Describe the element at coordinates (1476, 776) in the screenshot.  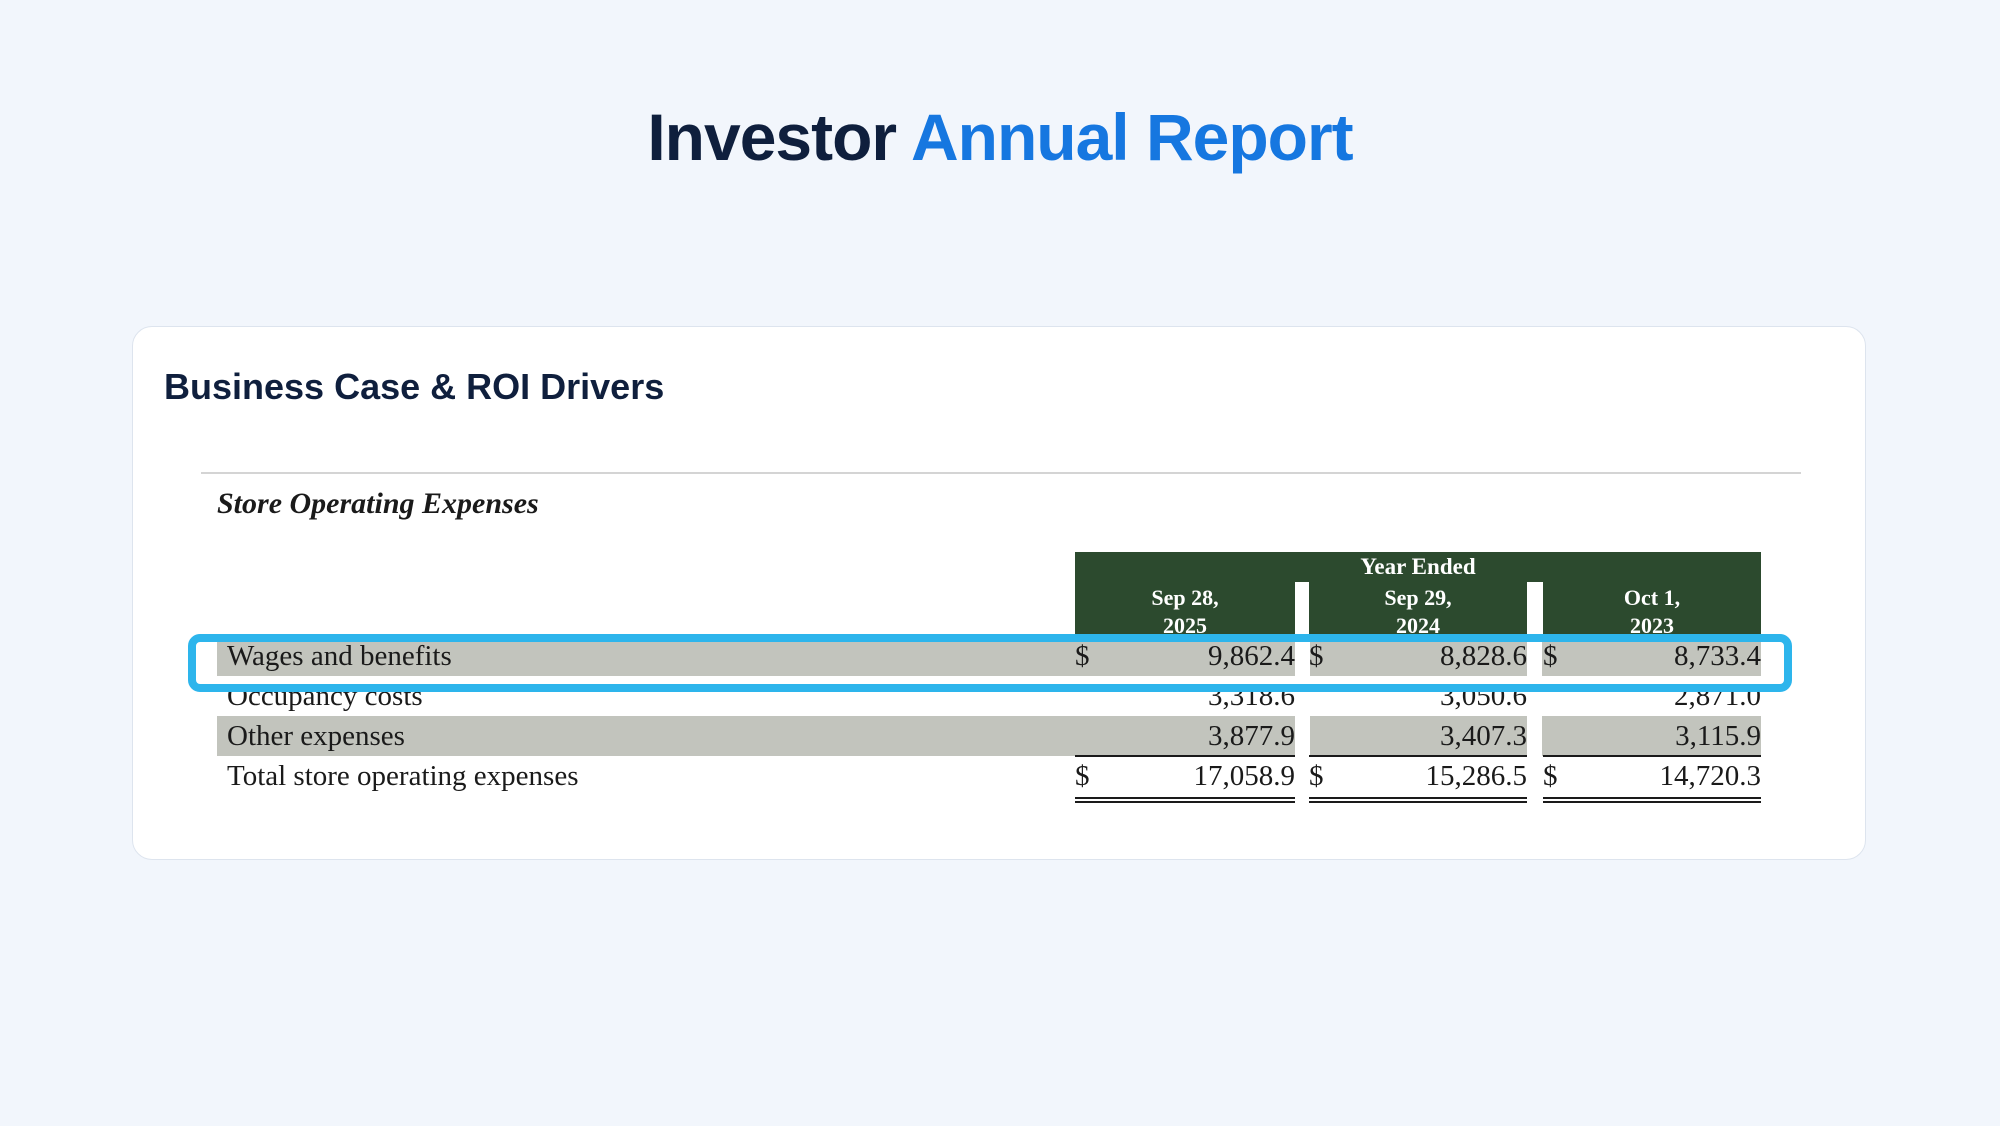
I see `value-2024: 15,286.5` at that location.